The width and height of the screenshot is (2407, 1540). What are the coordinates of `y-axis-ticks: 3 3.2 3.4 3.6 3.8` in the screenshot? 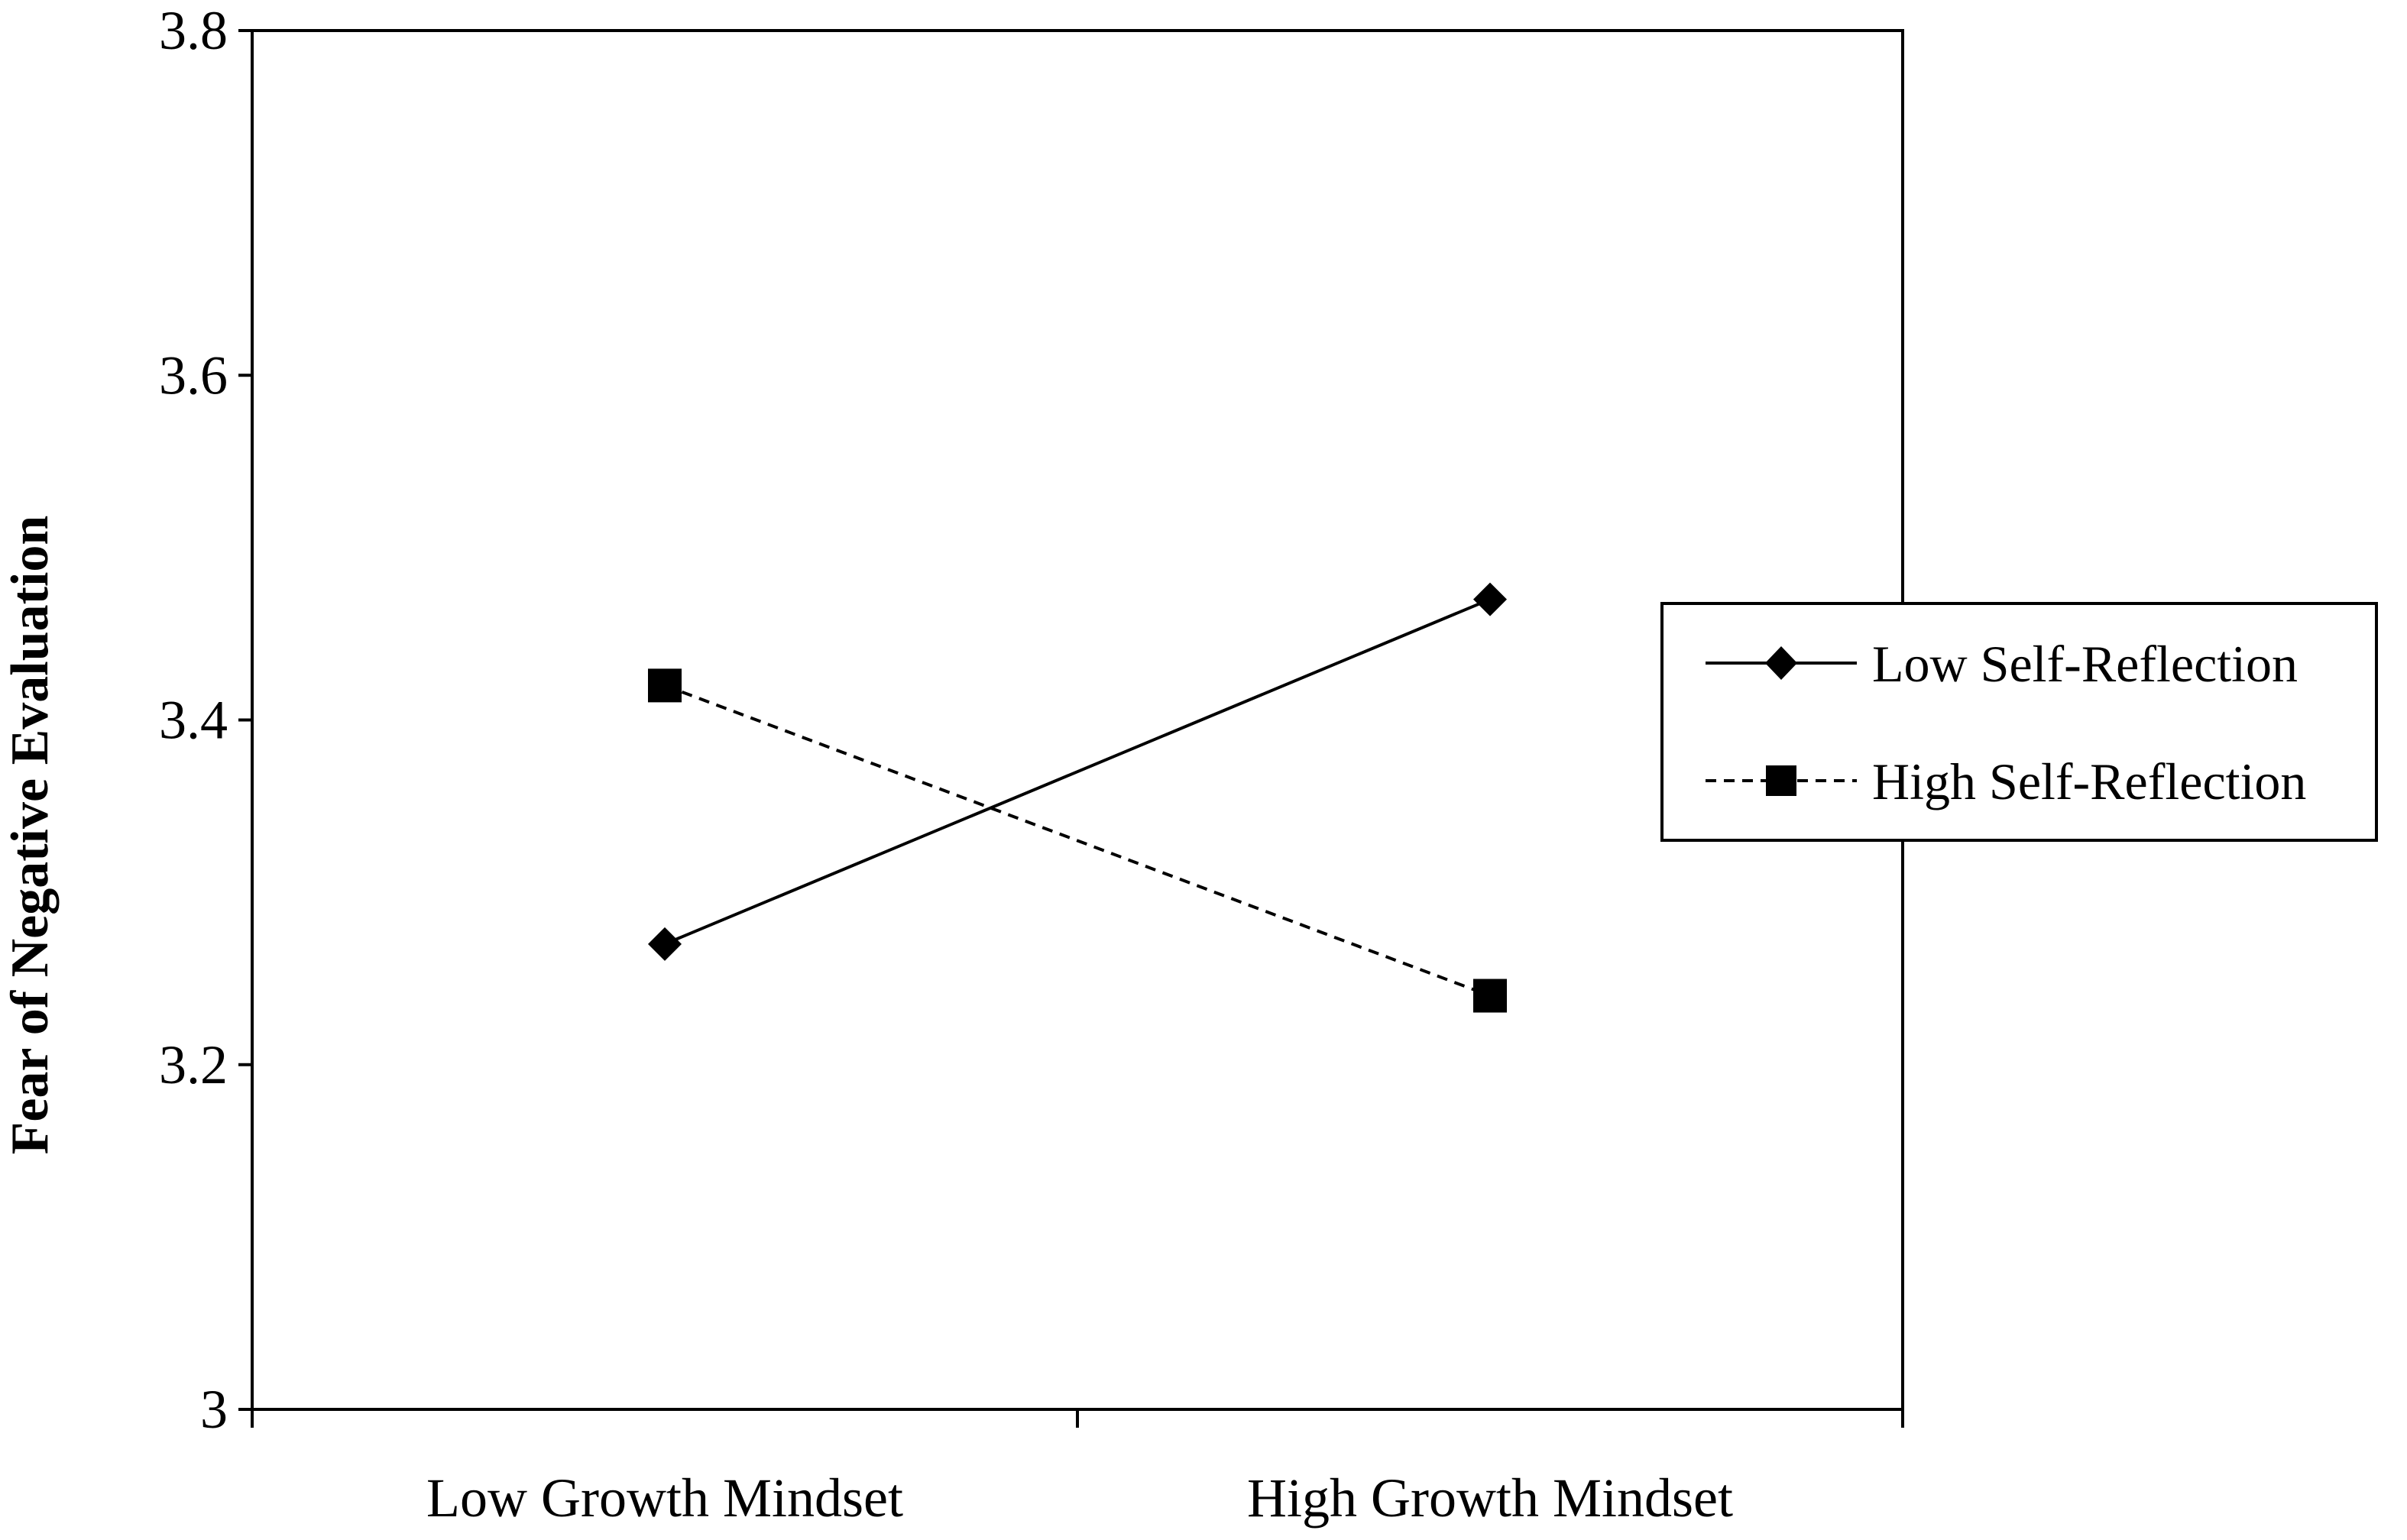 It's located at (205, 720).